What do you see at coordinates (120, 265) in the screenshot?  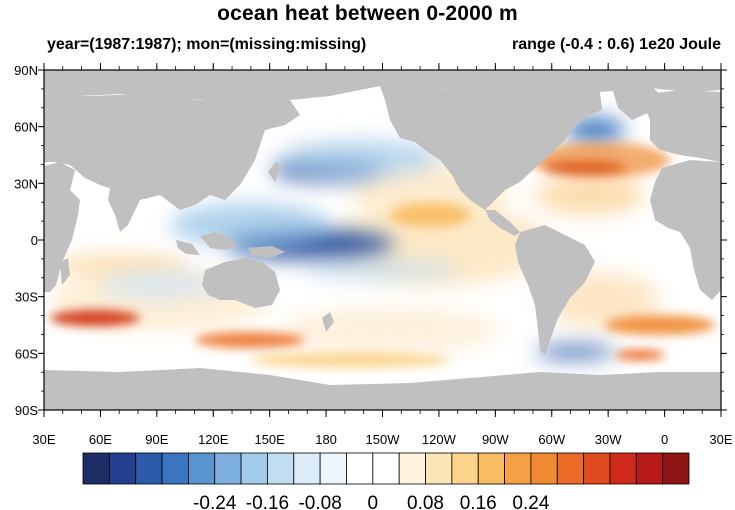 I see `indian-warm-band` at bounding box center [120, 265].